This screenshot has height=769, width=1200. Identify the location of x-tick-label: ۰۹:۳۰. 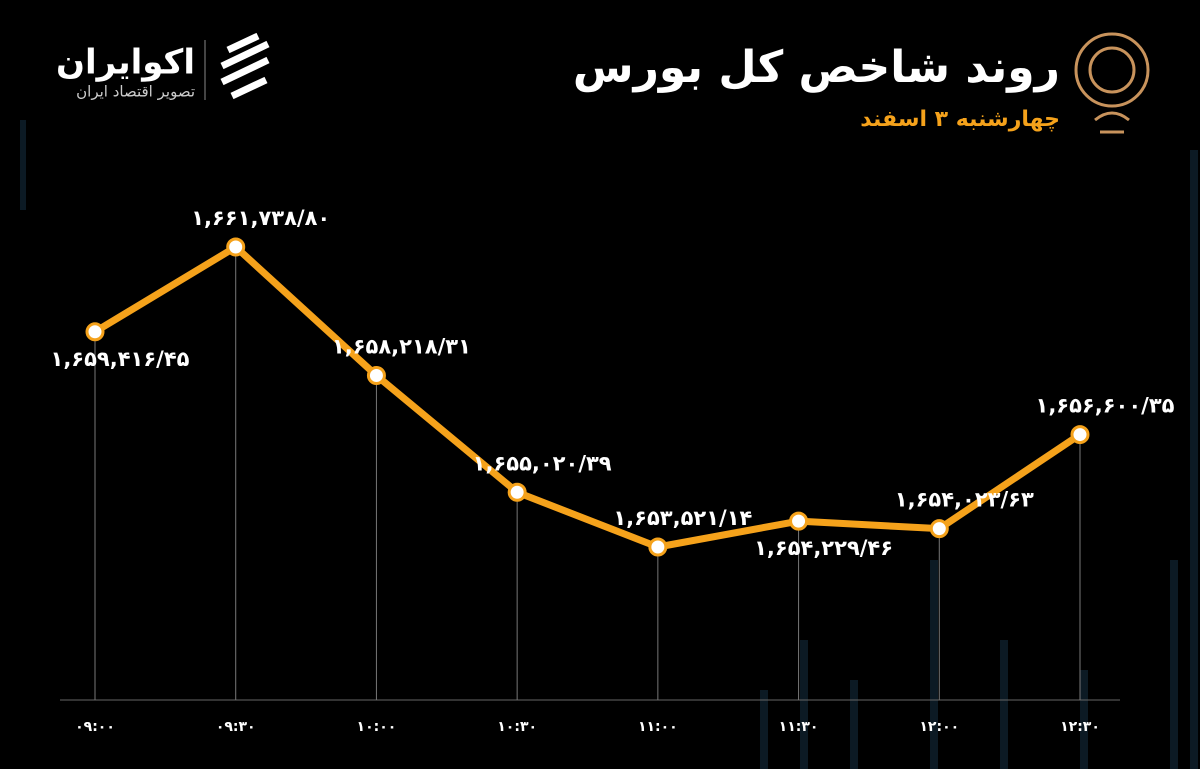
(236, 727).